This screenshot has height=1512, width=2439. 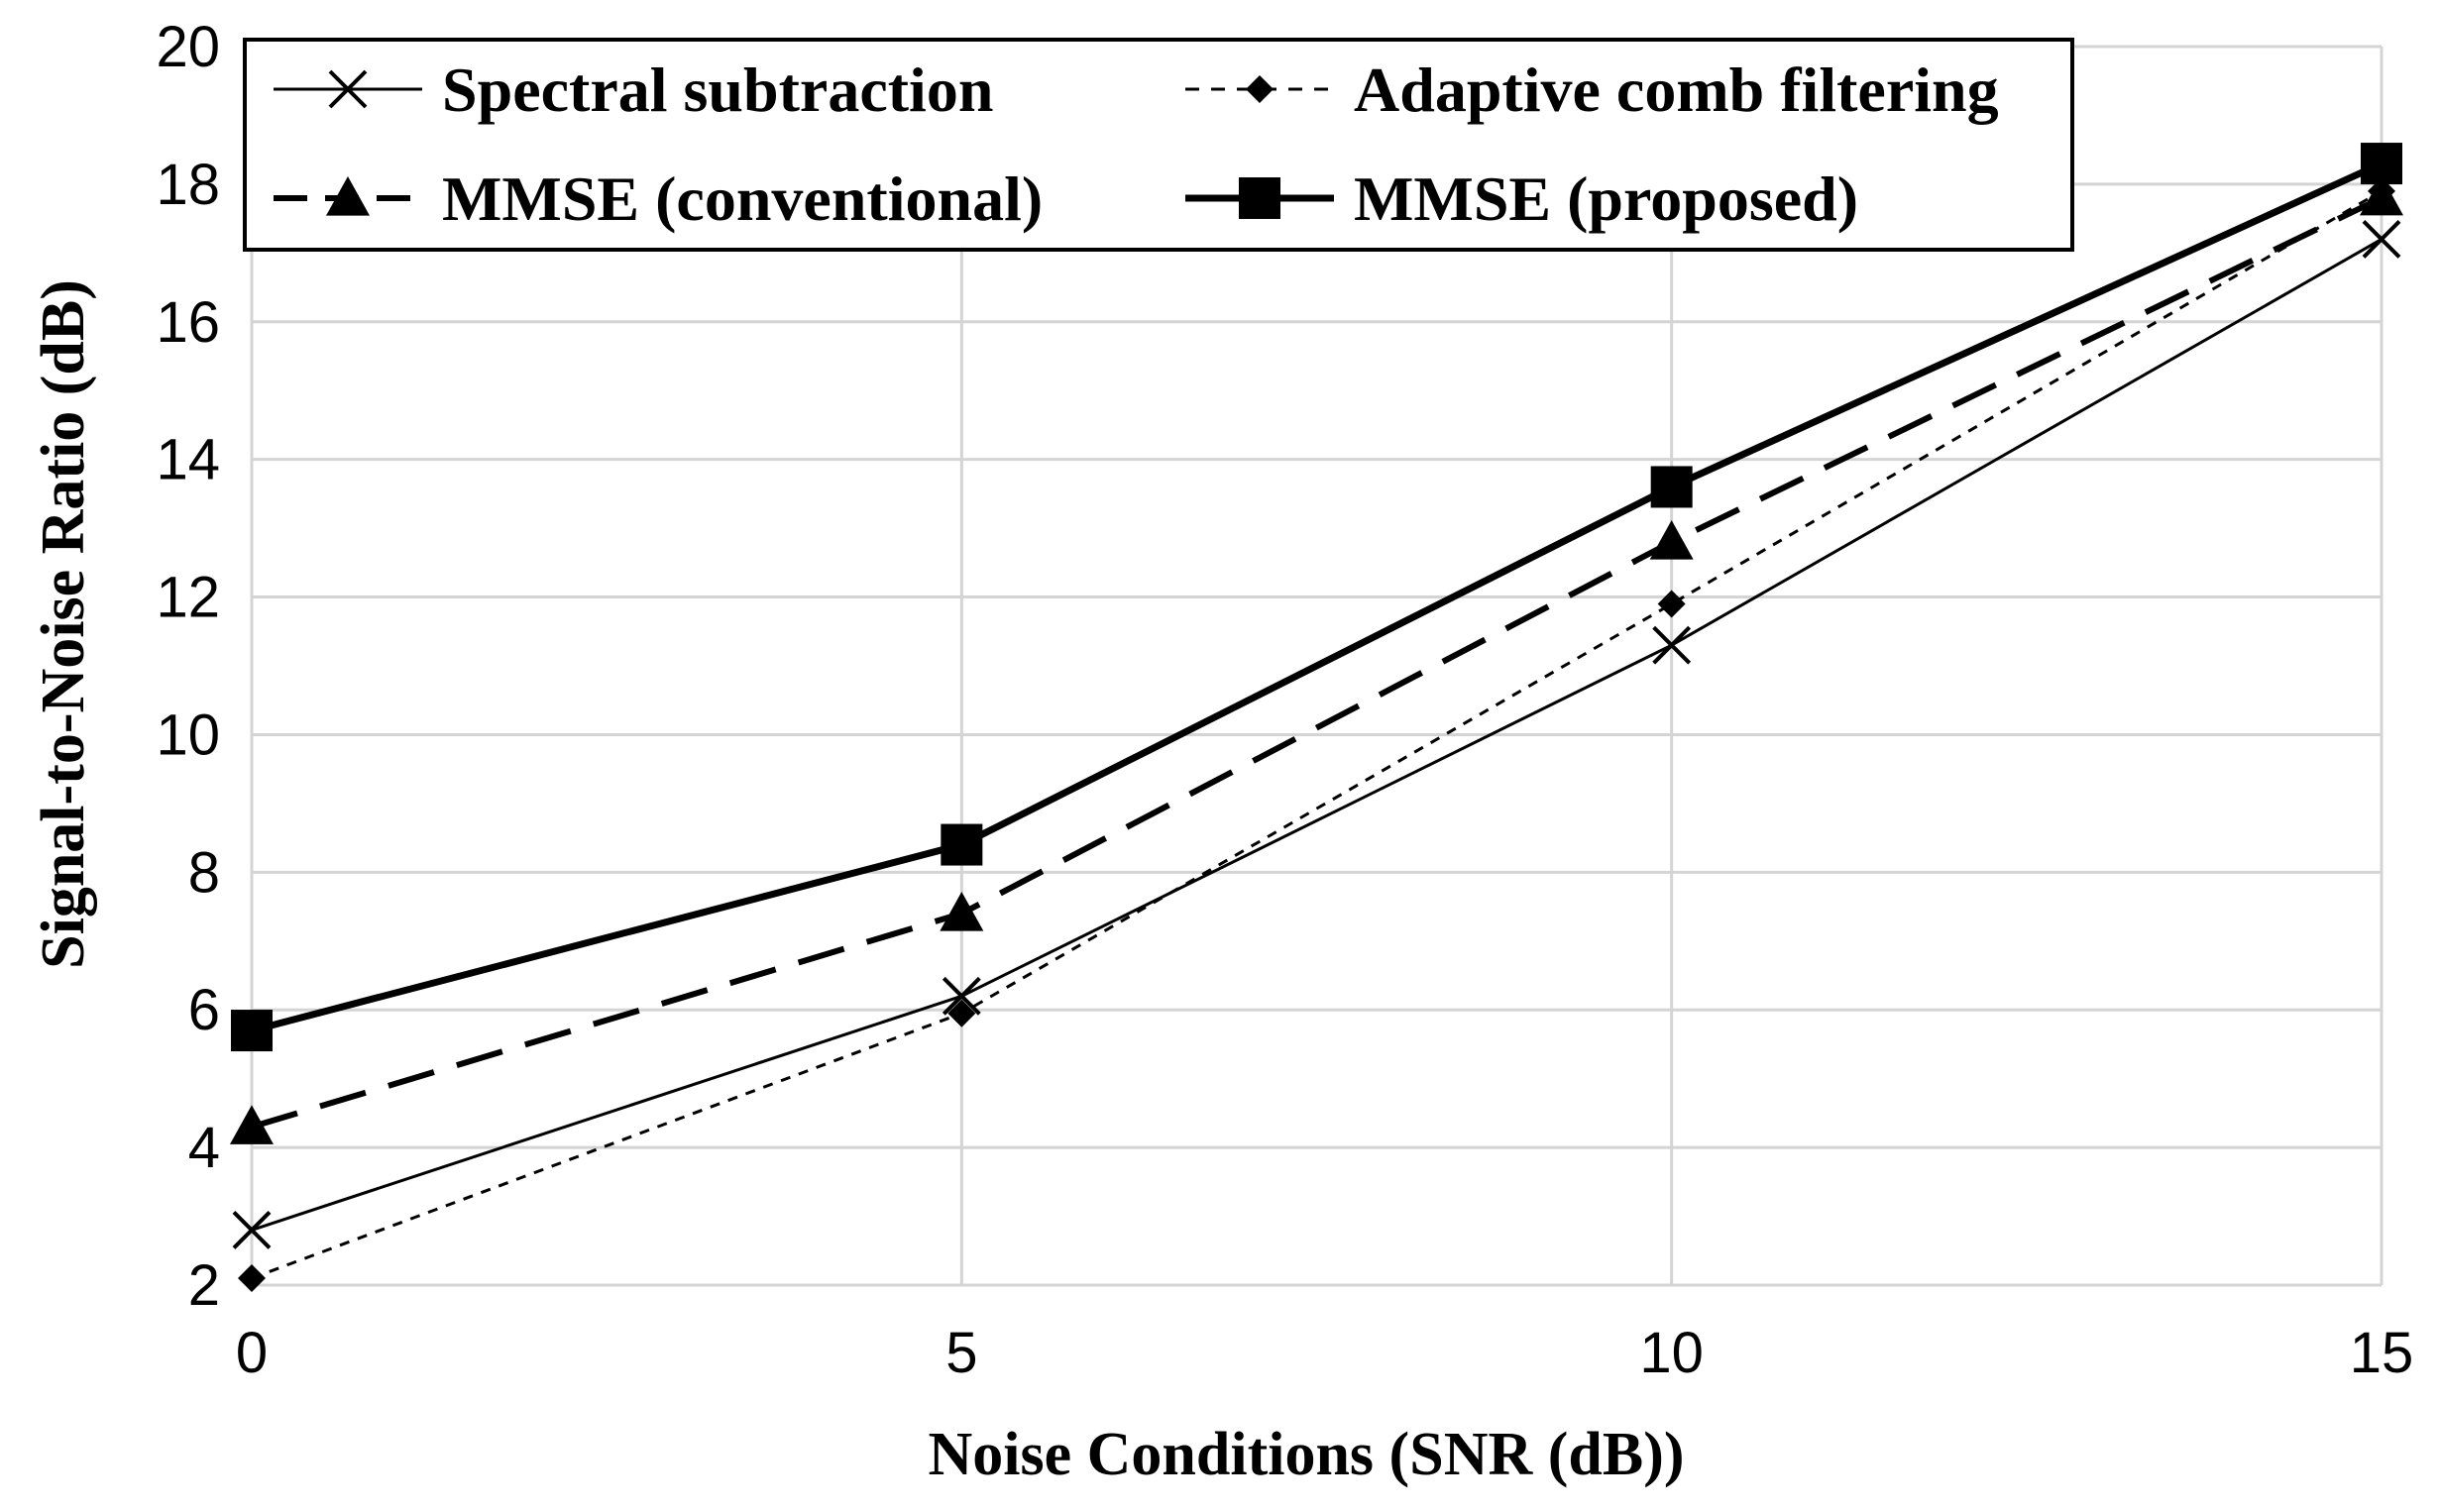 I want to click on y-tick-label: 18, so click(x=188, y=185).